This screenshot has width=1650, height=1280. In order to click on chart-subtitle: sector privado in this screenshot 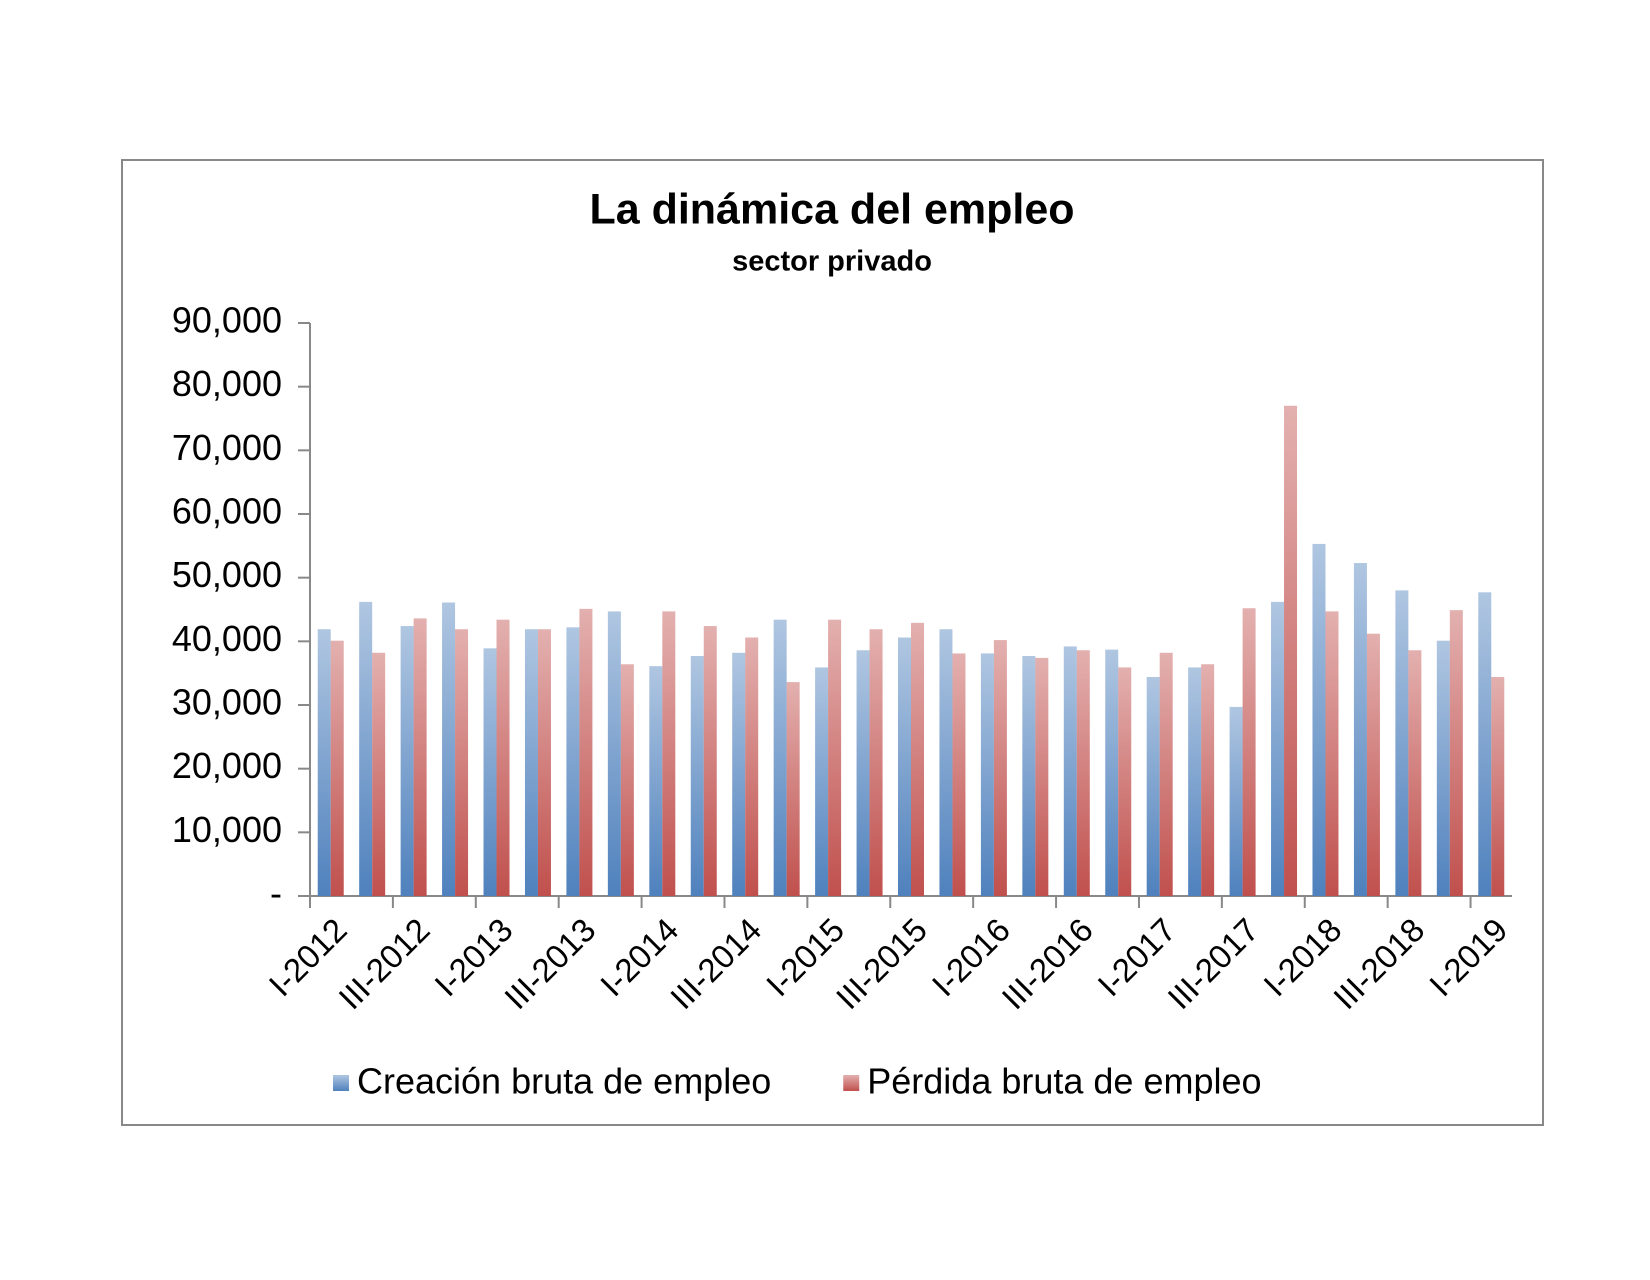, I will do `click(832, 262)`.